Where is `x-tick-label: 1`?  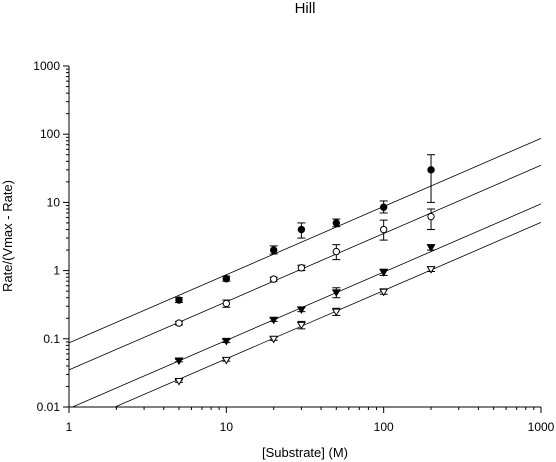 x-tick-label: 1 is located at coordinates (69, 427).